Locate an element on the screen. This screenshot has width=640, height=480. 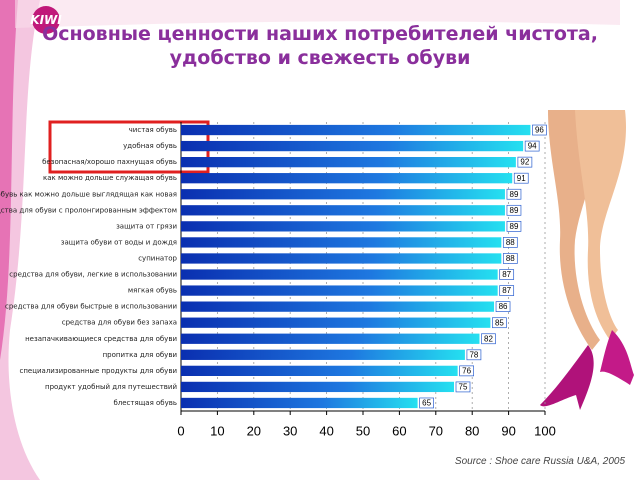
x-tick-label: 80 is located at coordinates (472, 430).